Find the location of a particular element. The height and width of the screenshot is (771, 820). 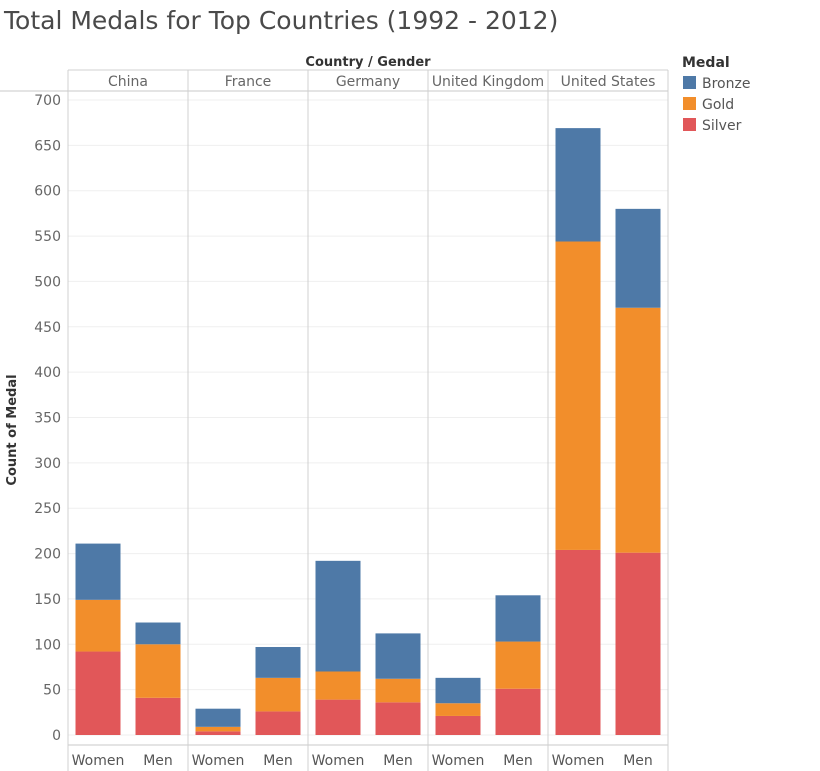

y-tick-label: 150 is located at coordinates (47, 600).